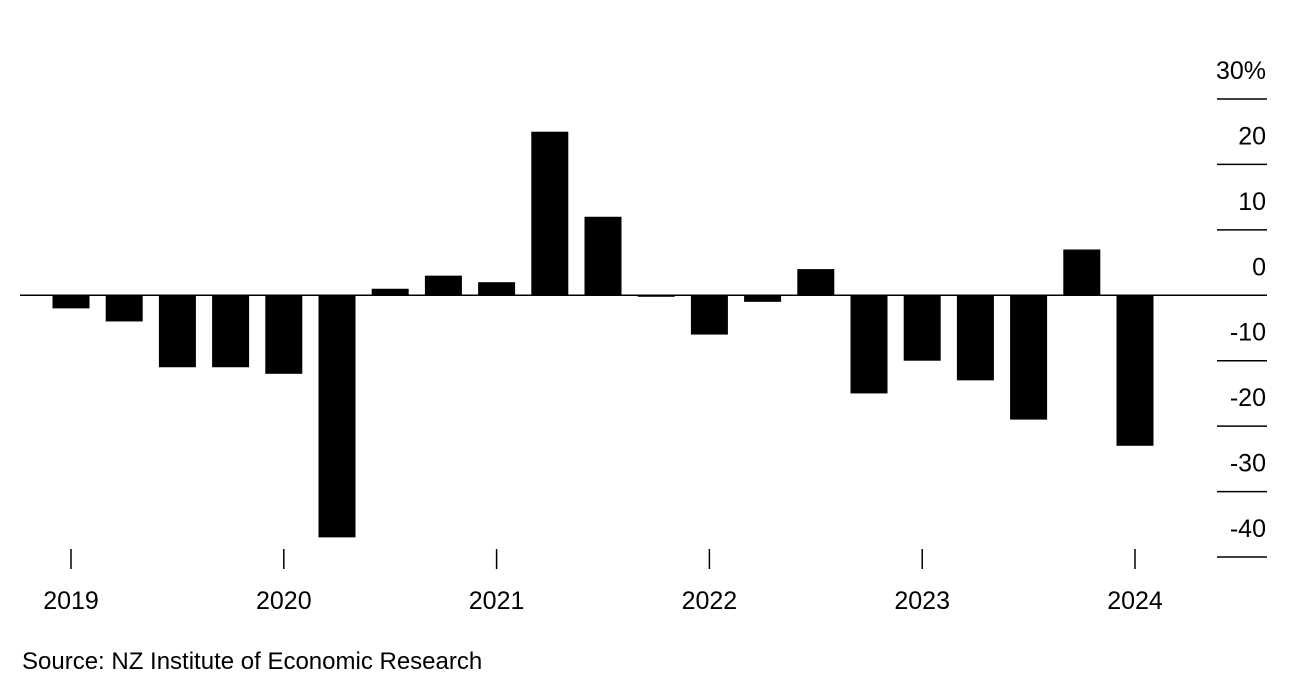 The width and height of the screenshot is (1295, 684). I want to click on y-axis: 30% 20 10 0 -10 -20 -30 -40, so click(1241, 307).